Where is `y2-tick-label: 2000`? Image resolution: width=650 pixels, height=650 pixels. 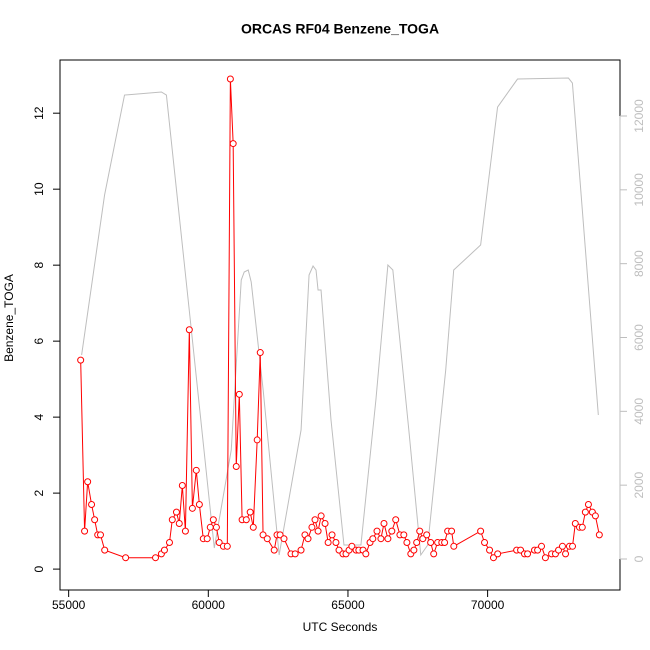 y2-tick-label: 2000 is located at coordinates (639, 484).